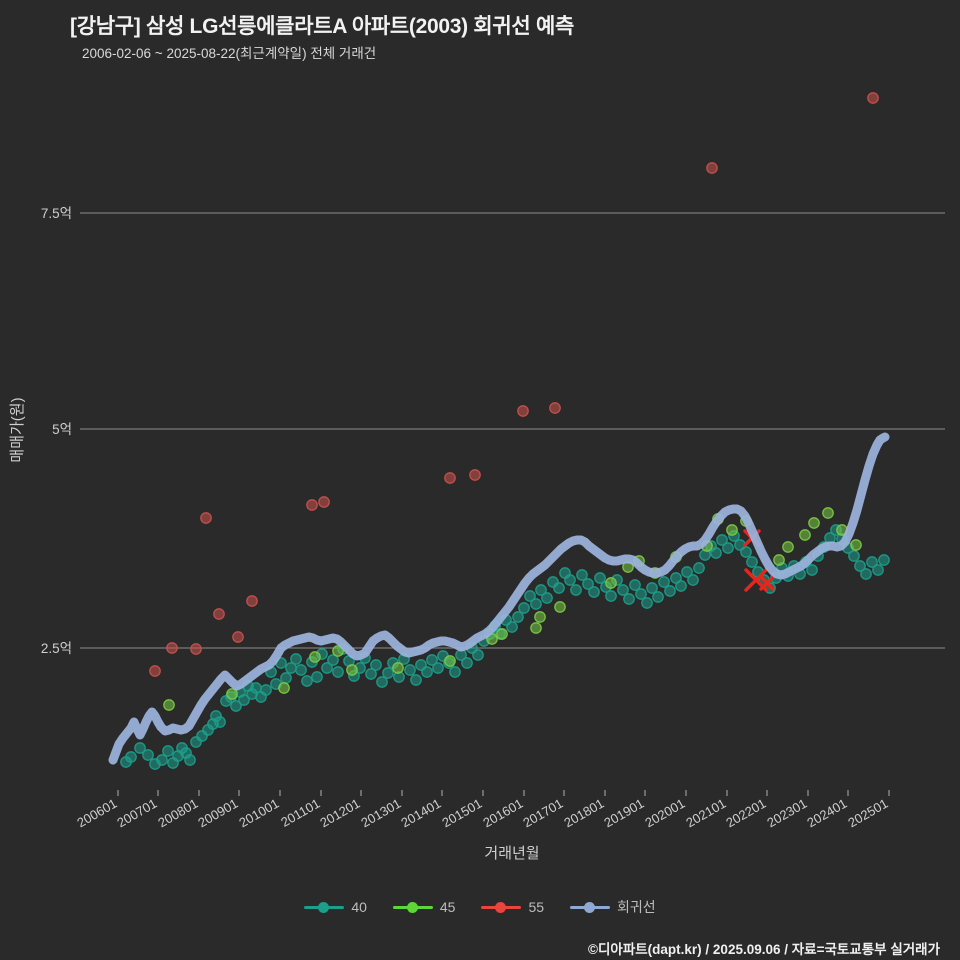 This screenshot has width=960, height=960. Describe the element at coordinates (826, 813) in the screenshot. I see `x-tick-label-18: 202401` at that location.